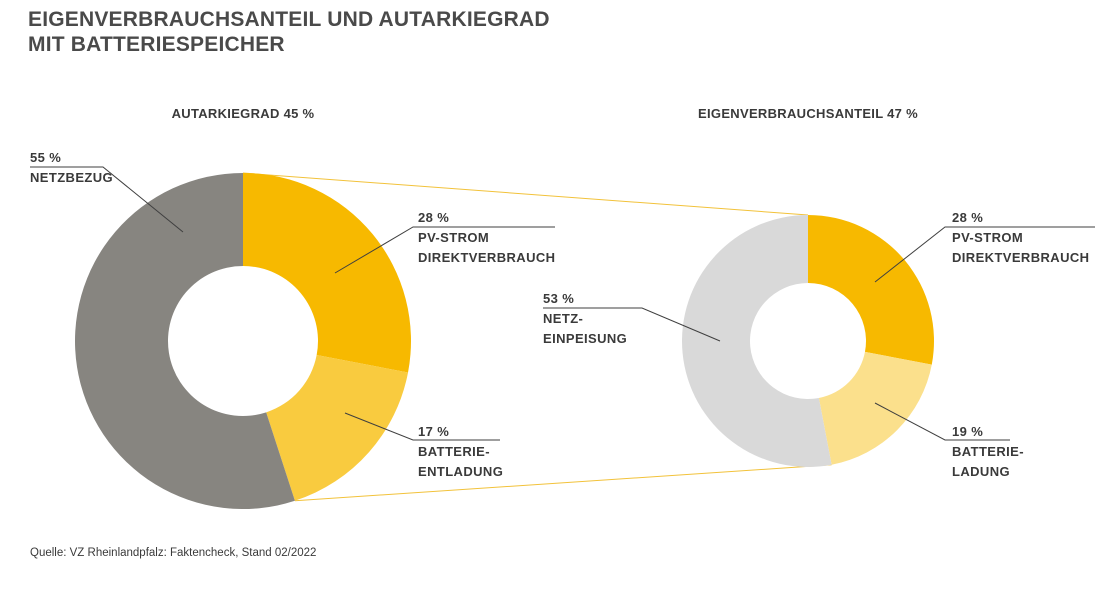 Image resolution: width=1118 pixels, height=591 pixels. I want to click on slice-label-netz: 55 % NETZBEZUG, so click(71, 167).